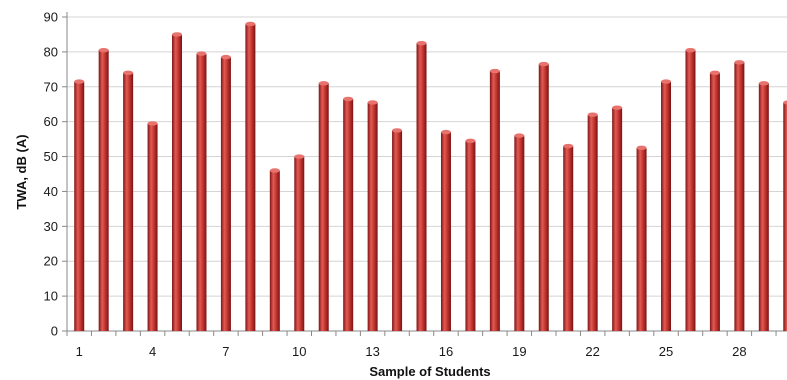 This screenshot has height=380, width=787. Describe the element at coordinates (51, 17) in the screenshot. I see `y-tick-label: 90` at that location.